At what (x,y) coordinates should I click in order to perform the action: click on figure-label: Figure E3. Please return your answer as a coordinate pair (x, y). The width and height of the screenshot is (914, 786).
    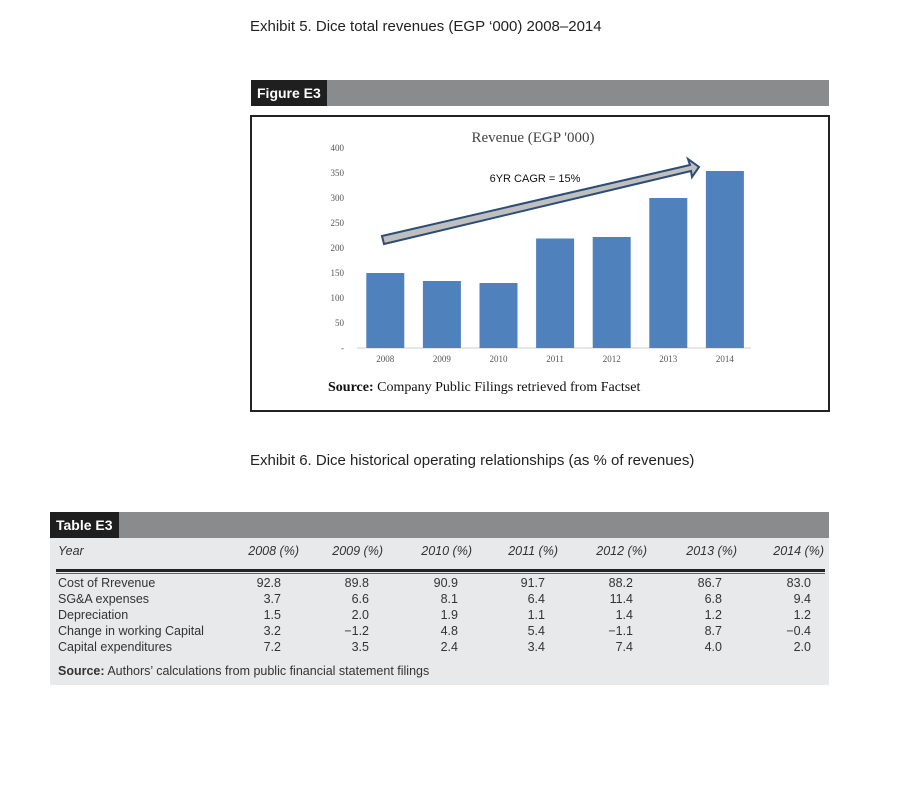
    Looking at the image, I should click on (289, 93).